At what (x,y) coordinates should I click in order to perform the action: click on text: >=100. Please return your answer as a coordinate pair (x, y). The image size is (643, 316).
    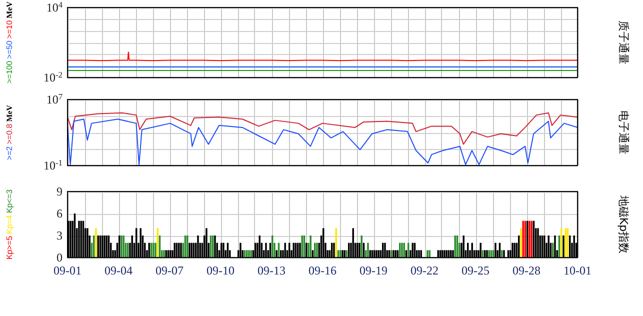
    Looking at the image, I should click on (9, 72).